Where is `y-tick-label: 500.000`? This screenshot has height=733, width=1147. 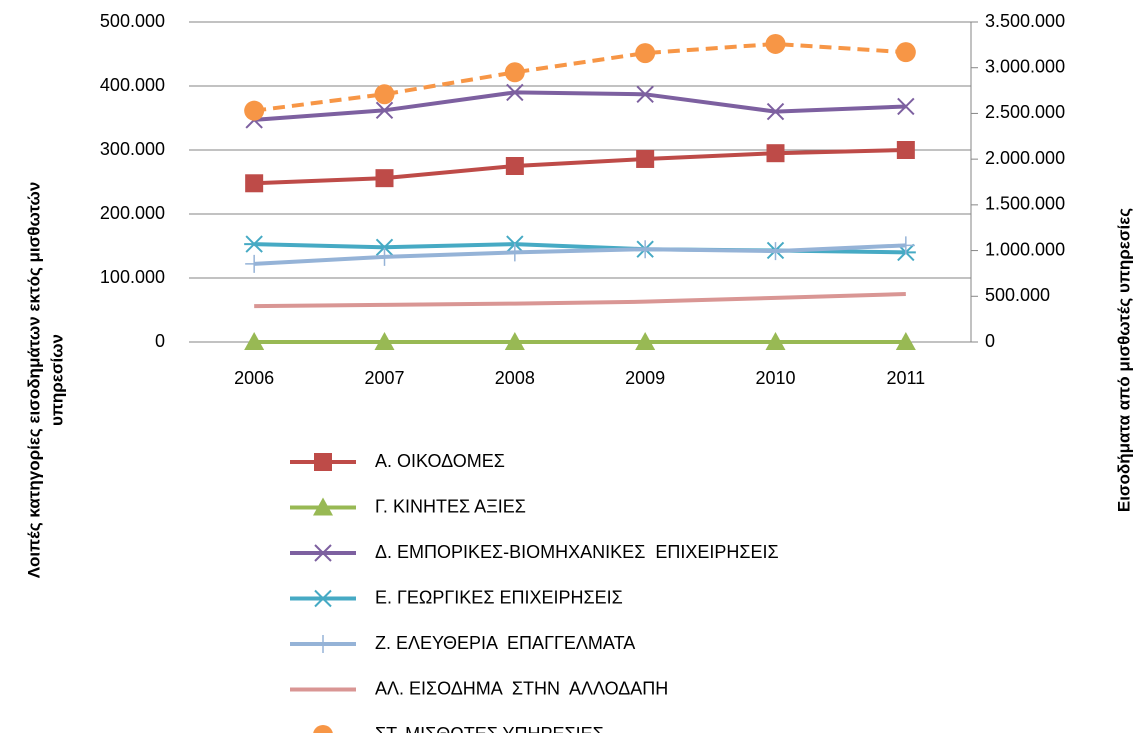
y-tick-label: 500.000 is located at coordinates (132, 21).